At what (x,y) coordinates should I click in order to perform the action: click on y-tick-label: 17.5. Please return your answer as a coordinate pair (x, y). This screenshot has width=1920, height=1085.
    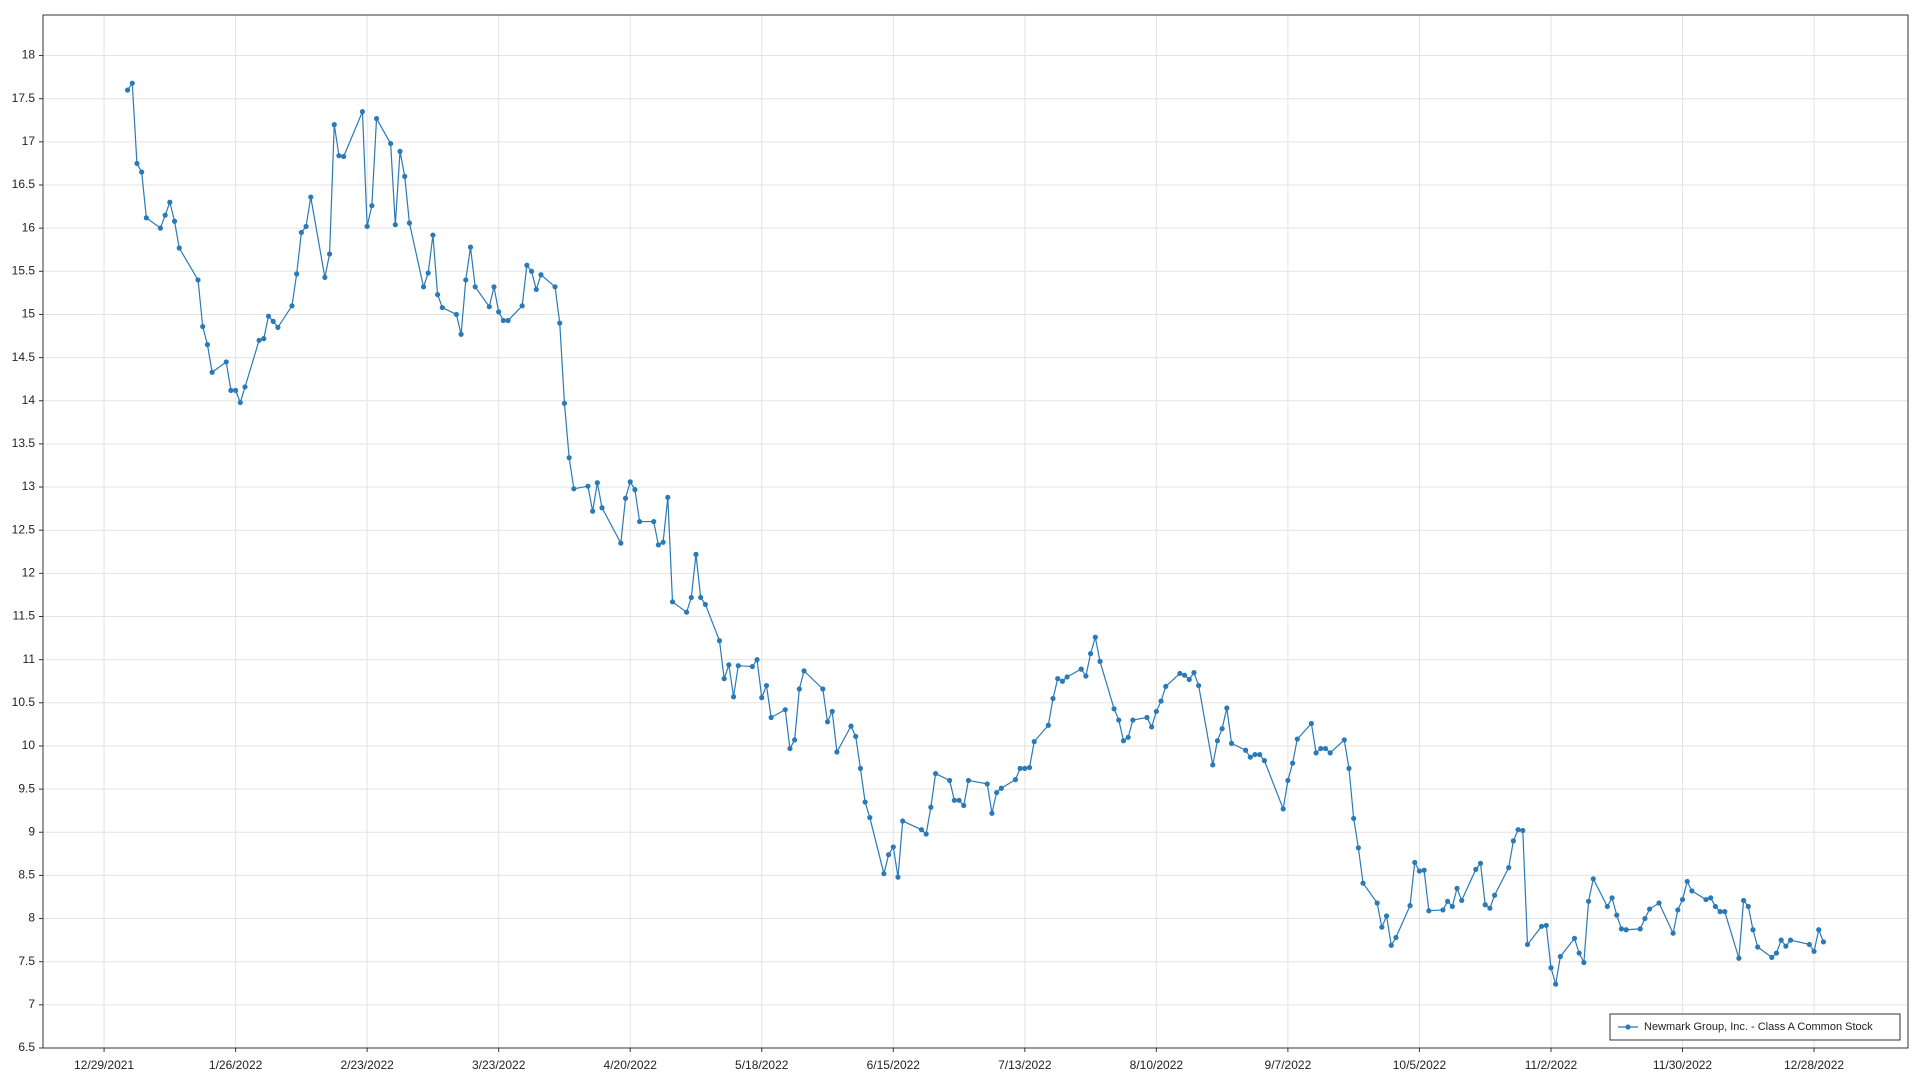
    Looking at the image, I should click on (24, 98).